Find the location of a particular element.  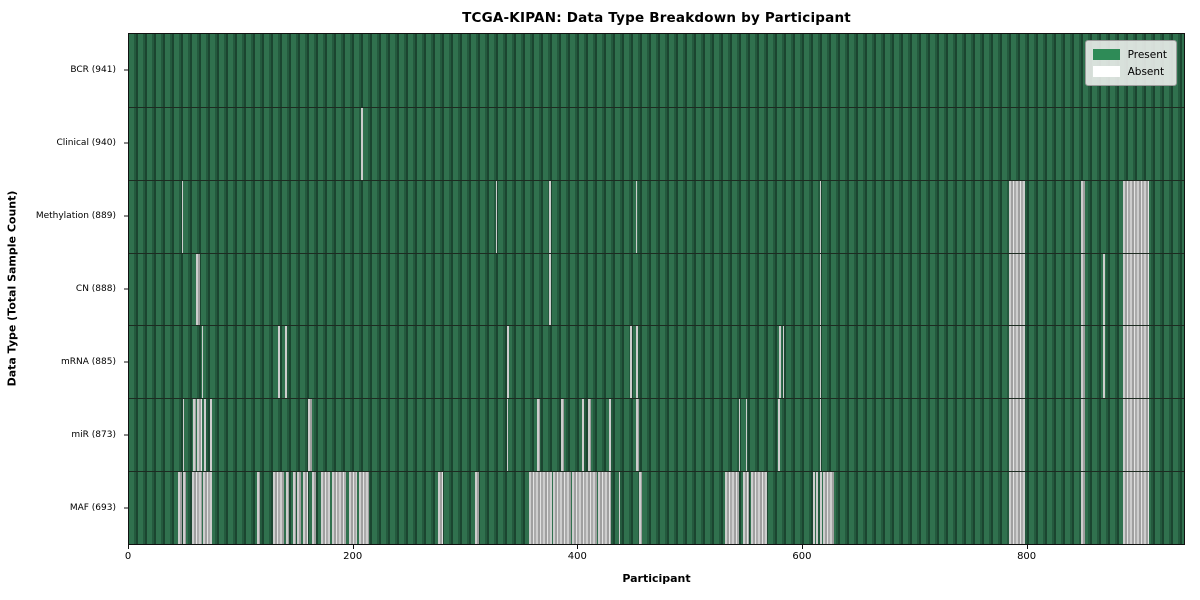

legend-item-present: Present is located at coordinates (1129, 54).